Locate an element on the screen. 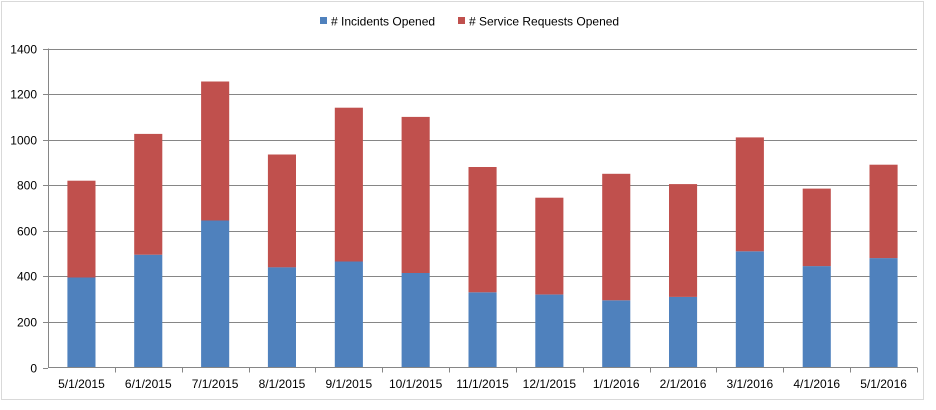  y-tick-label: 1200 is located at coordinates (23, 95).